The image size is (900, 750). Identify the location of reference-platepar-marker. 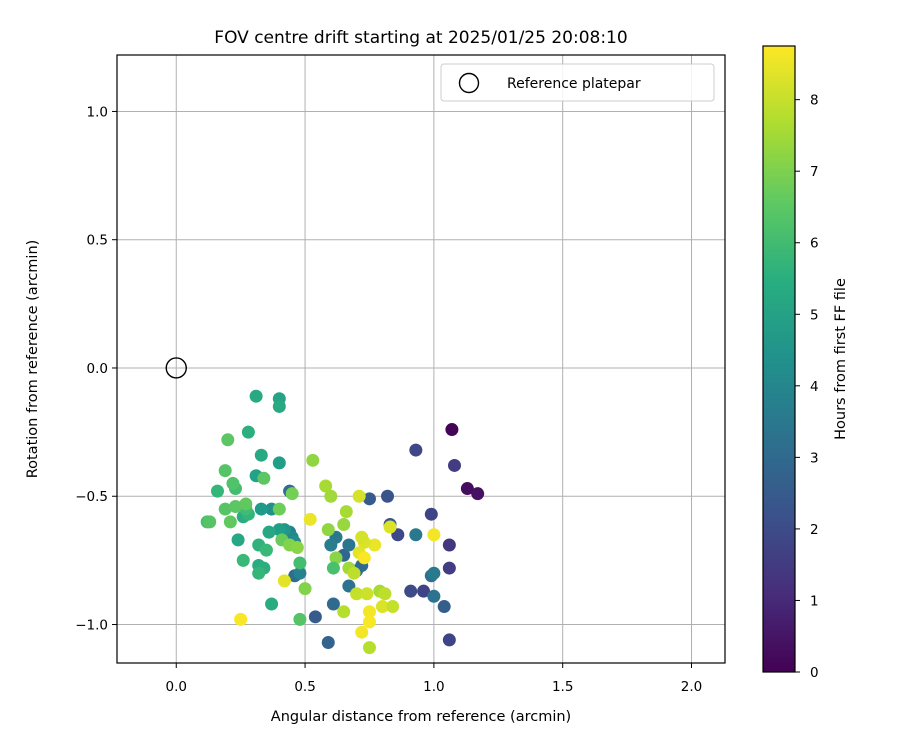
(176, 368).